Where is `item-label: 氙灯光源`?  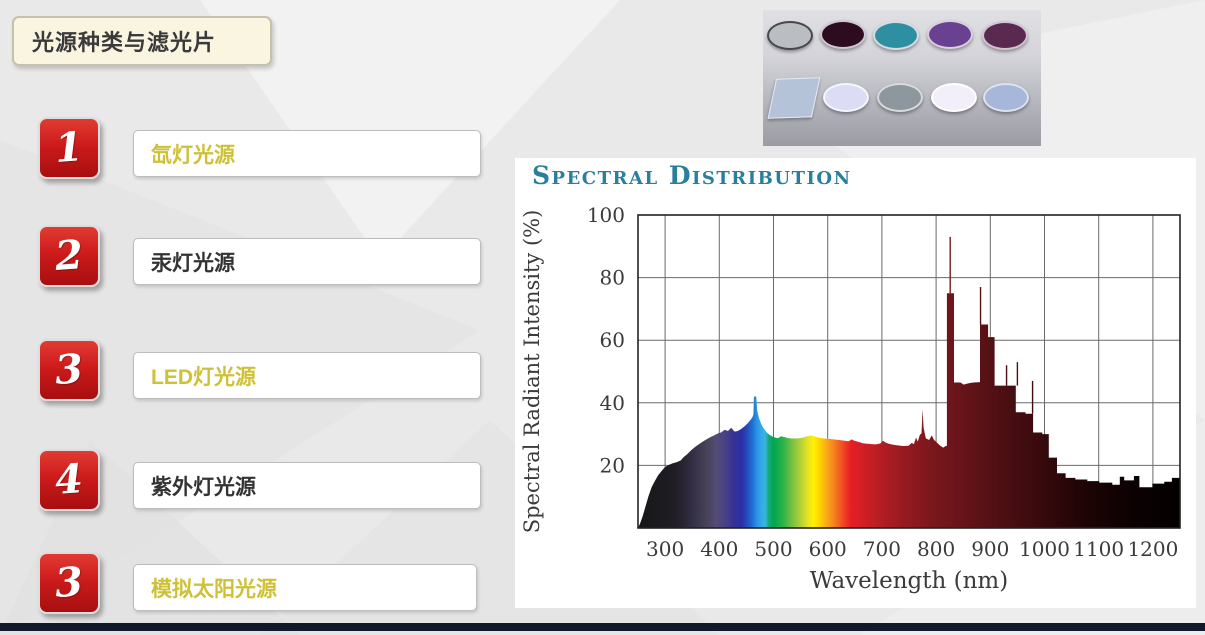
item-label: 氙灯光源 is located at coordinates (193, 155).